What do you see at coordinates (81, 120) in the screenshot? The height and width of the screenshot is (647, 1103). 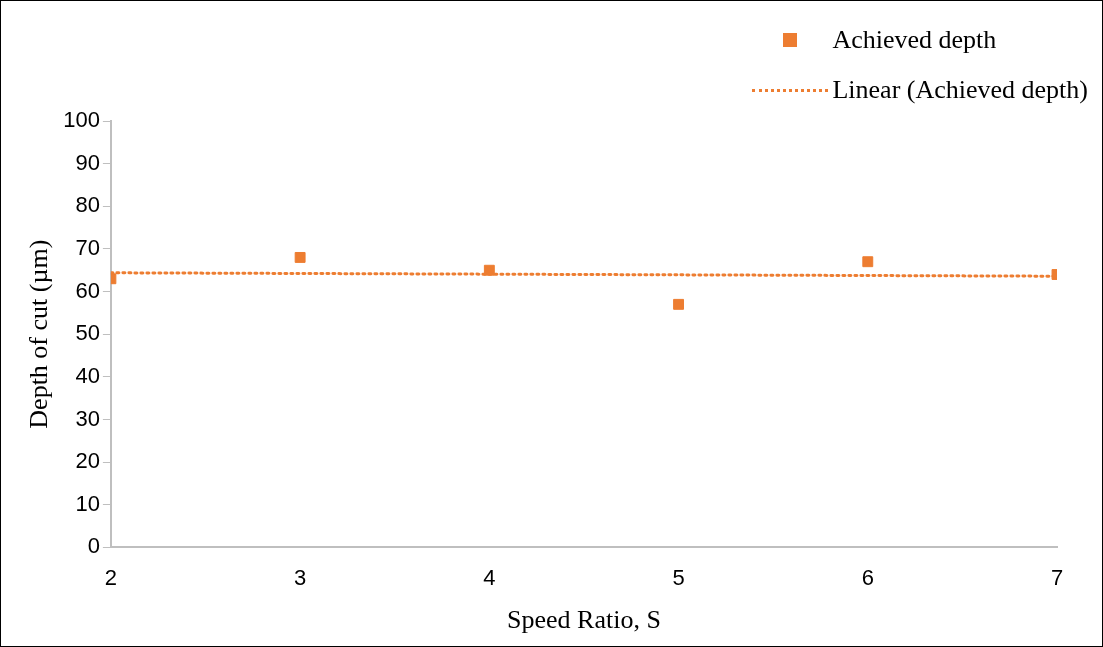 I see `y-tick-label: 100` at bounding box center [81, 120].